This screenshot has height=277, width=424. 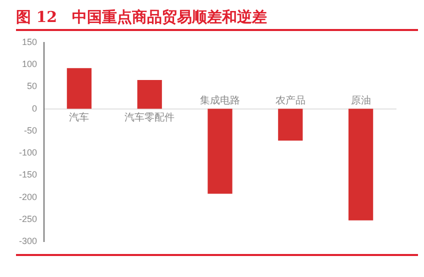 What do you see at coordinates (30, 41) in the screenshot?
I see `y-tick-label: 150` at bounding box center [30, 41].